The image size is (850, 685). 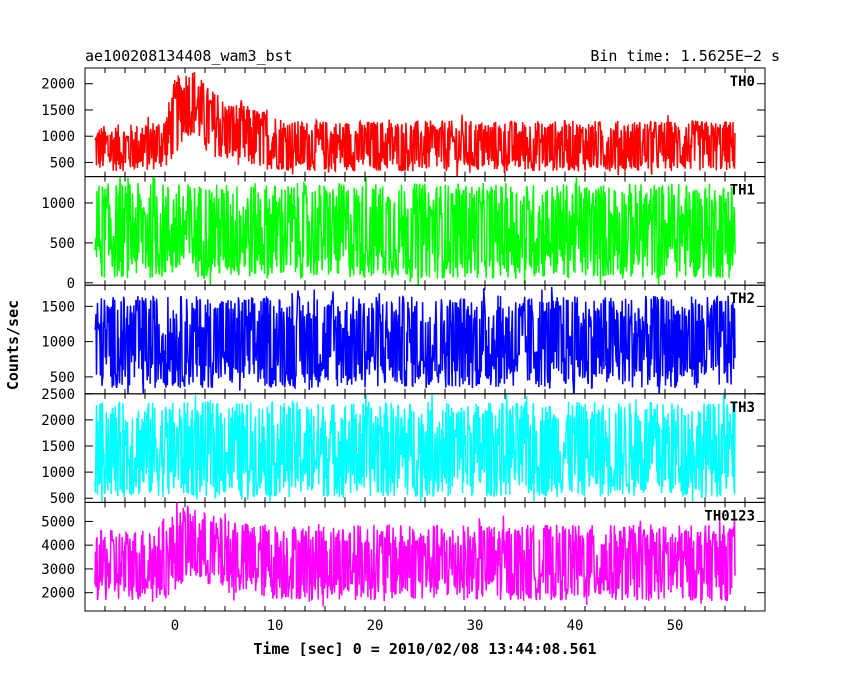 I want to click on y-tick-label-th1: 500, so click(x=62, y=244).